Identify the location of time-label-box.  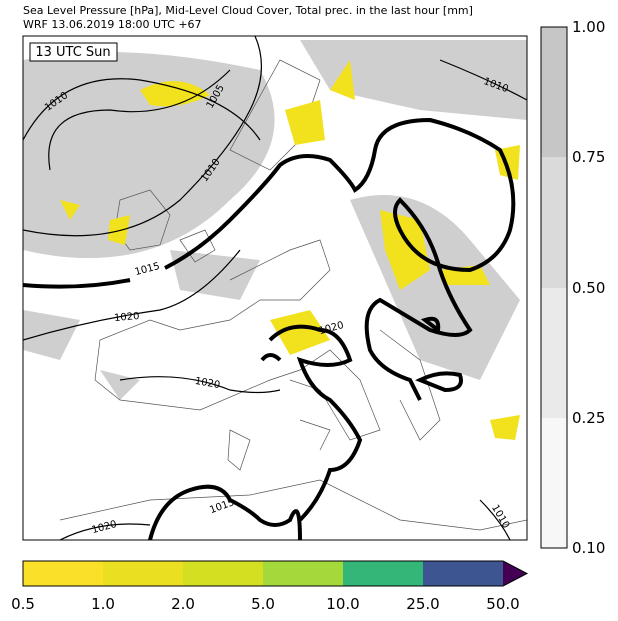
(73, 52).